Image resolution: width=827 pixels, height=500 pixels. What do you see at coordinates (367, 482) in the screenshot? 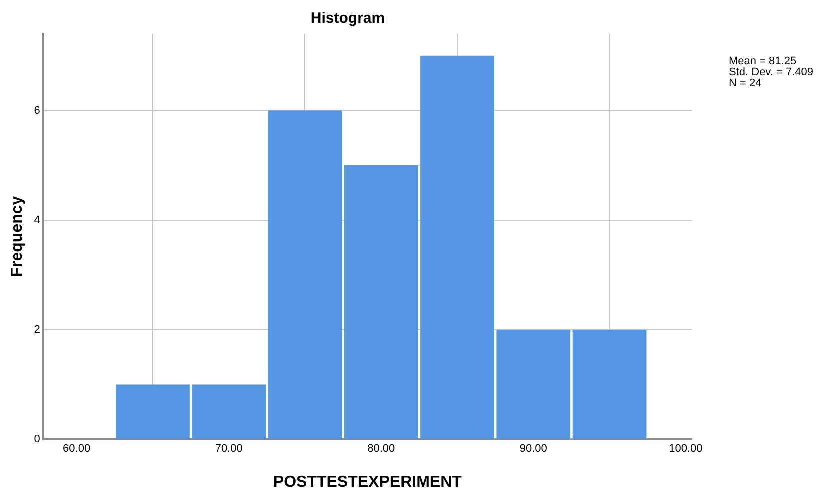
I see `x-axis-title: POSTTESTEXPERIMENT` at bounding box center [367, 482].